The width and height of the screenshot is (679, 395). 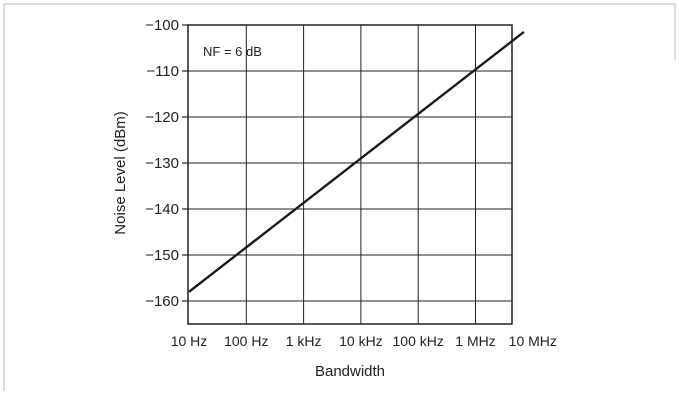 What do you see at coordinates (162, 209) in the screenshot?
I see `y-tick-label: −140` at bounding box center [162, 209].